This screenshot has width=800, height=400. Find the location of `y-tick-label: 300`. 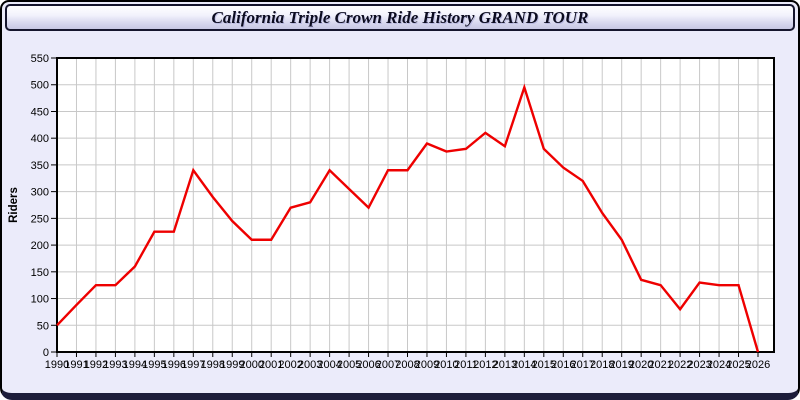

y-tick-label: 300 is located at coordinates (40, 193).